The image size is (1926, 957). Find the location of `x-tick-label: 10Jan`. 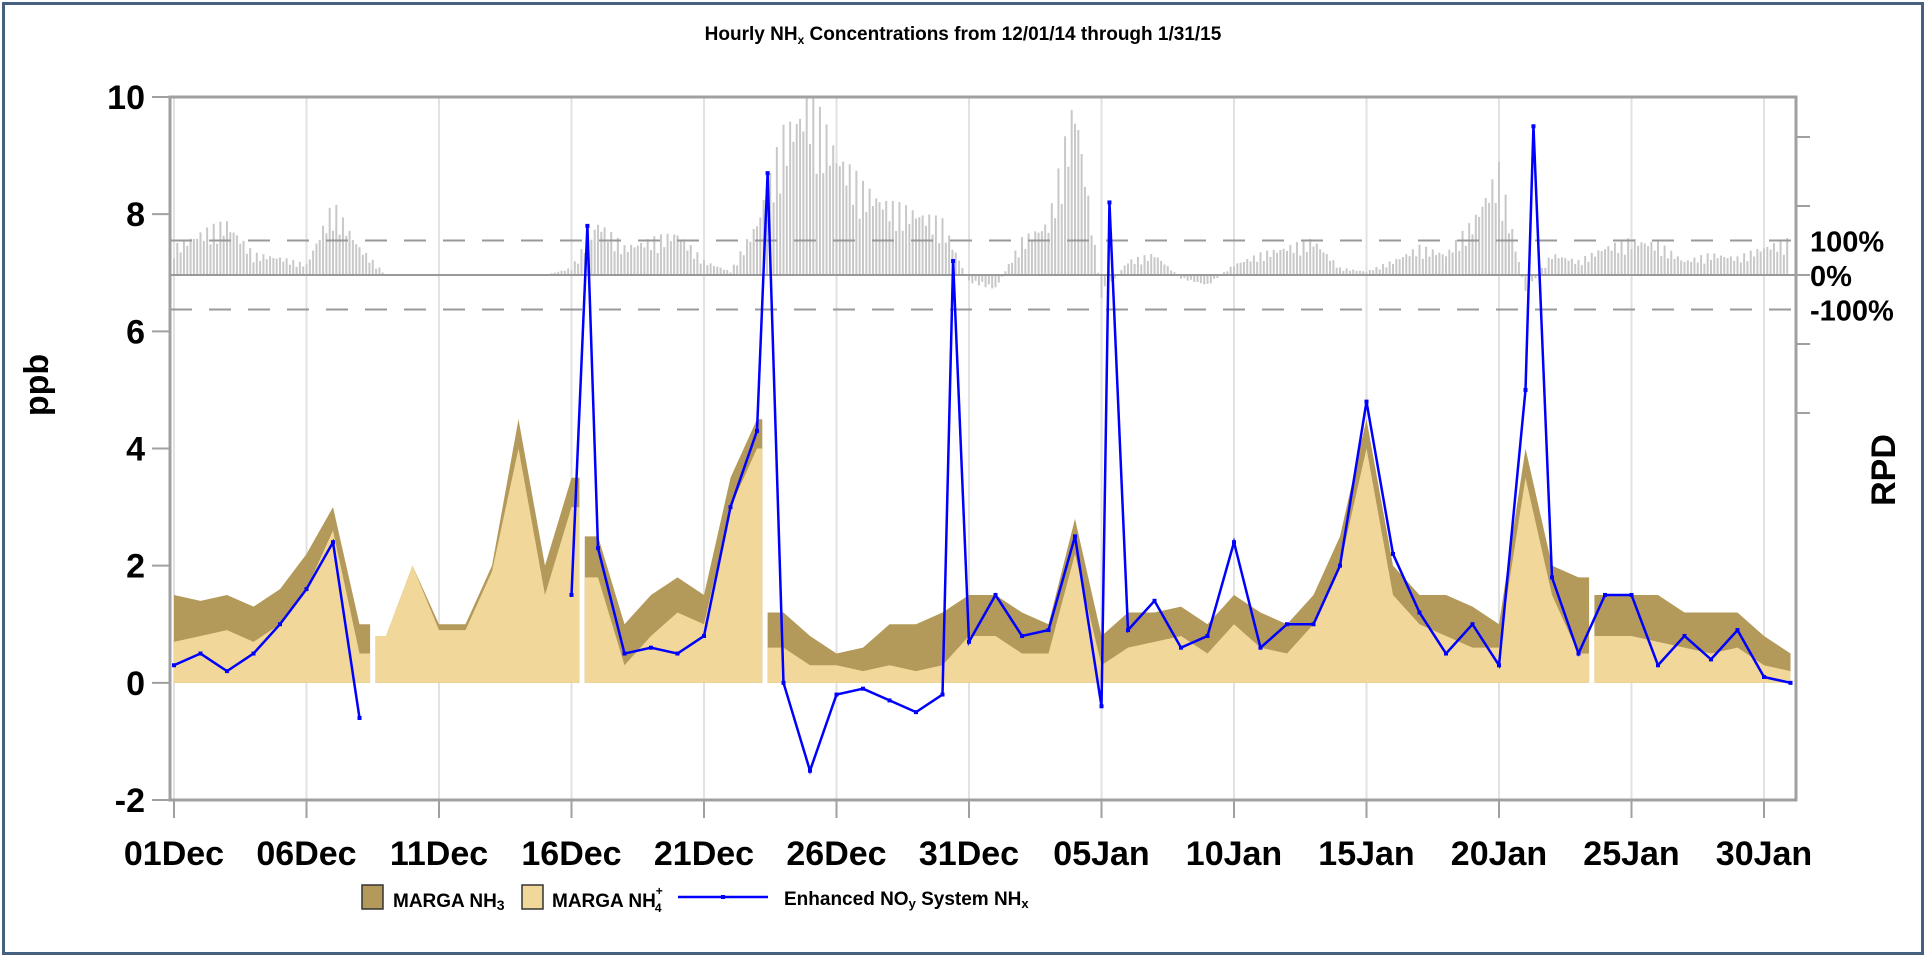

x-tick-label: 10Jan is located at coordinates (1234, 854).